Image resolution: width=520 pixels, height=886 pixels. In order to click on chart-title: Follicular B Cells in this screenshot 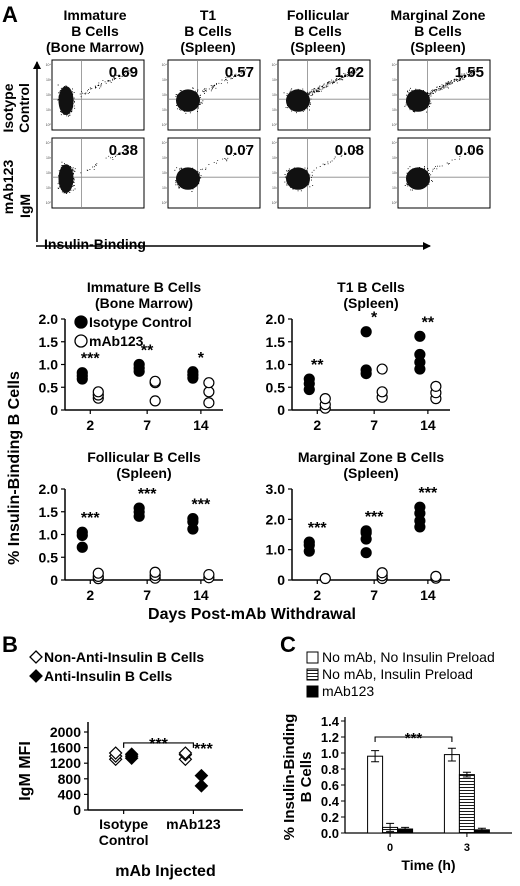, I will do `click(144, 457)`.